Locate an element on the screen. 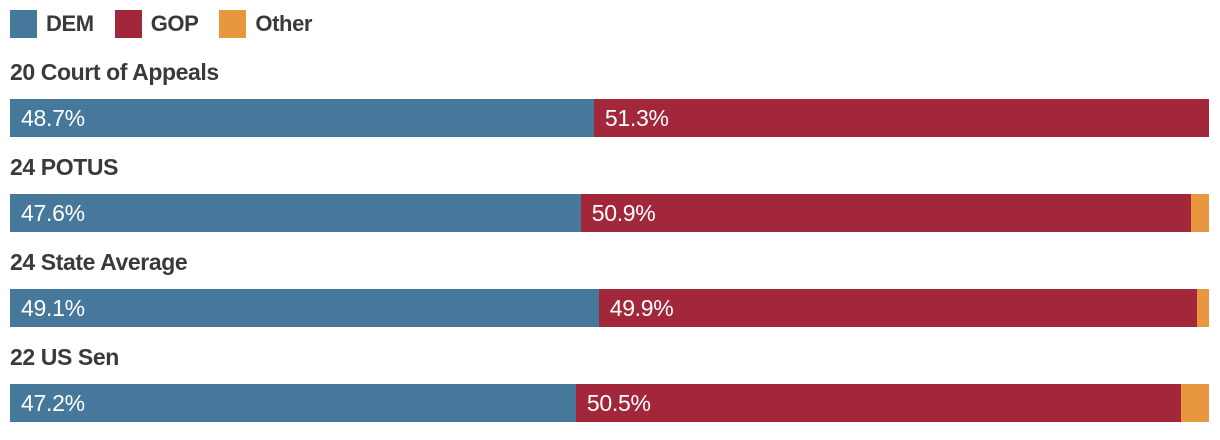 The height and width of the screenshot is (440, 1220). bar-segment-value-label: 47.6% is located at coordinates (53, 212).